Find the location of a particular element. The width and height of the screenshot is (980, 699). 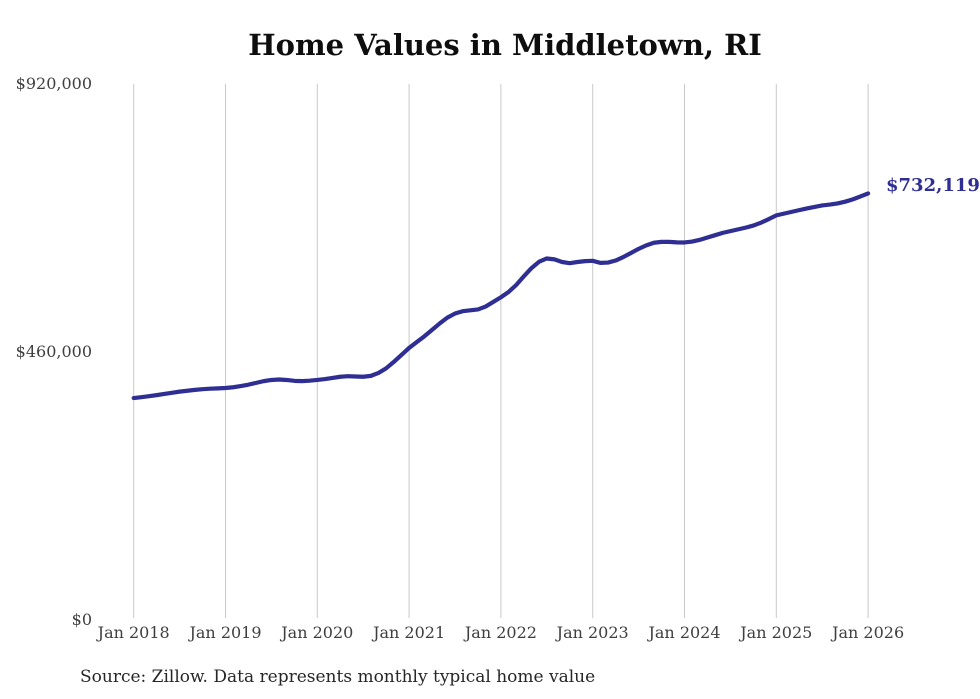

x-tick-label: Jan 2023 is located at coordinates (592, 632).